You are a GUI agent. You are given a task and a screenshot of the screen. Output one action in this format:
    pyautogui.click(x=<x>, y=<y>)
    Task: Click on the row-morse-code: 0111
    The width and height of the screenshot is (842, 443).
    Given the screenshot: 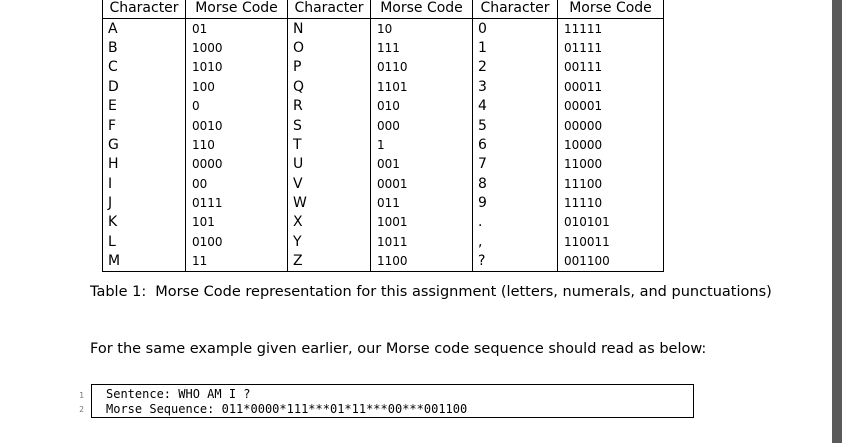 What is the action you would take?
    pyautogui.click(x=236, y=203)
    